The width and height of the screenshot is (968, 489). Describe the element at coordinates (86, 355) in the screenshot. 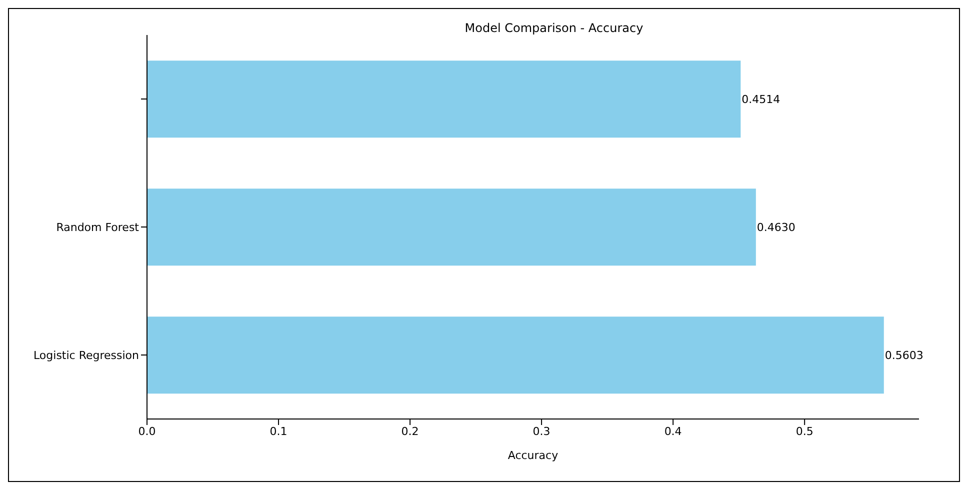

I see `y-tick-label: Logistic Regression` at that location.